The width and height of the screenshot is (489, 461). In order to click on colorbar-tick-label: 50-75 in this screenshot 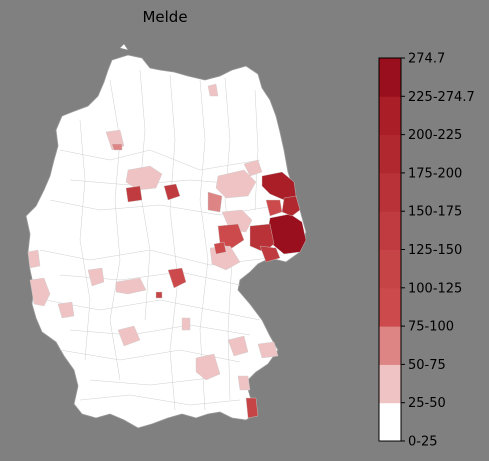, I will do `click(427, 365)`.